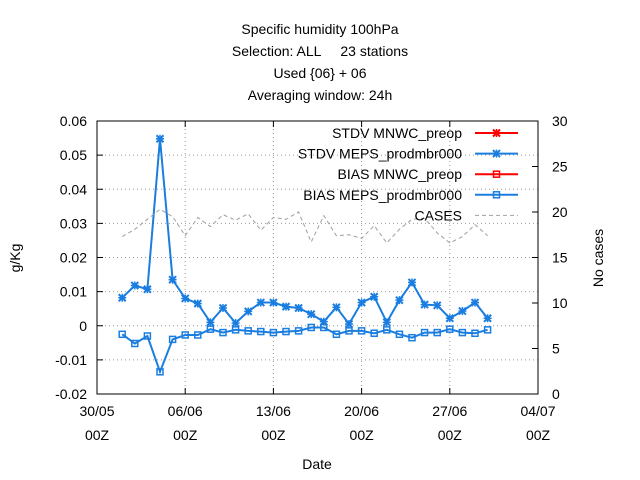 This screenshot has height=480, width=640. What do you see at coordinates (598, 258) in the screenshot?
I see `y2-axis-label: No cases` at bounding box center [598, 258].